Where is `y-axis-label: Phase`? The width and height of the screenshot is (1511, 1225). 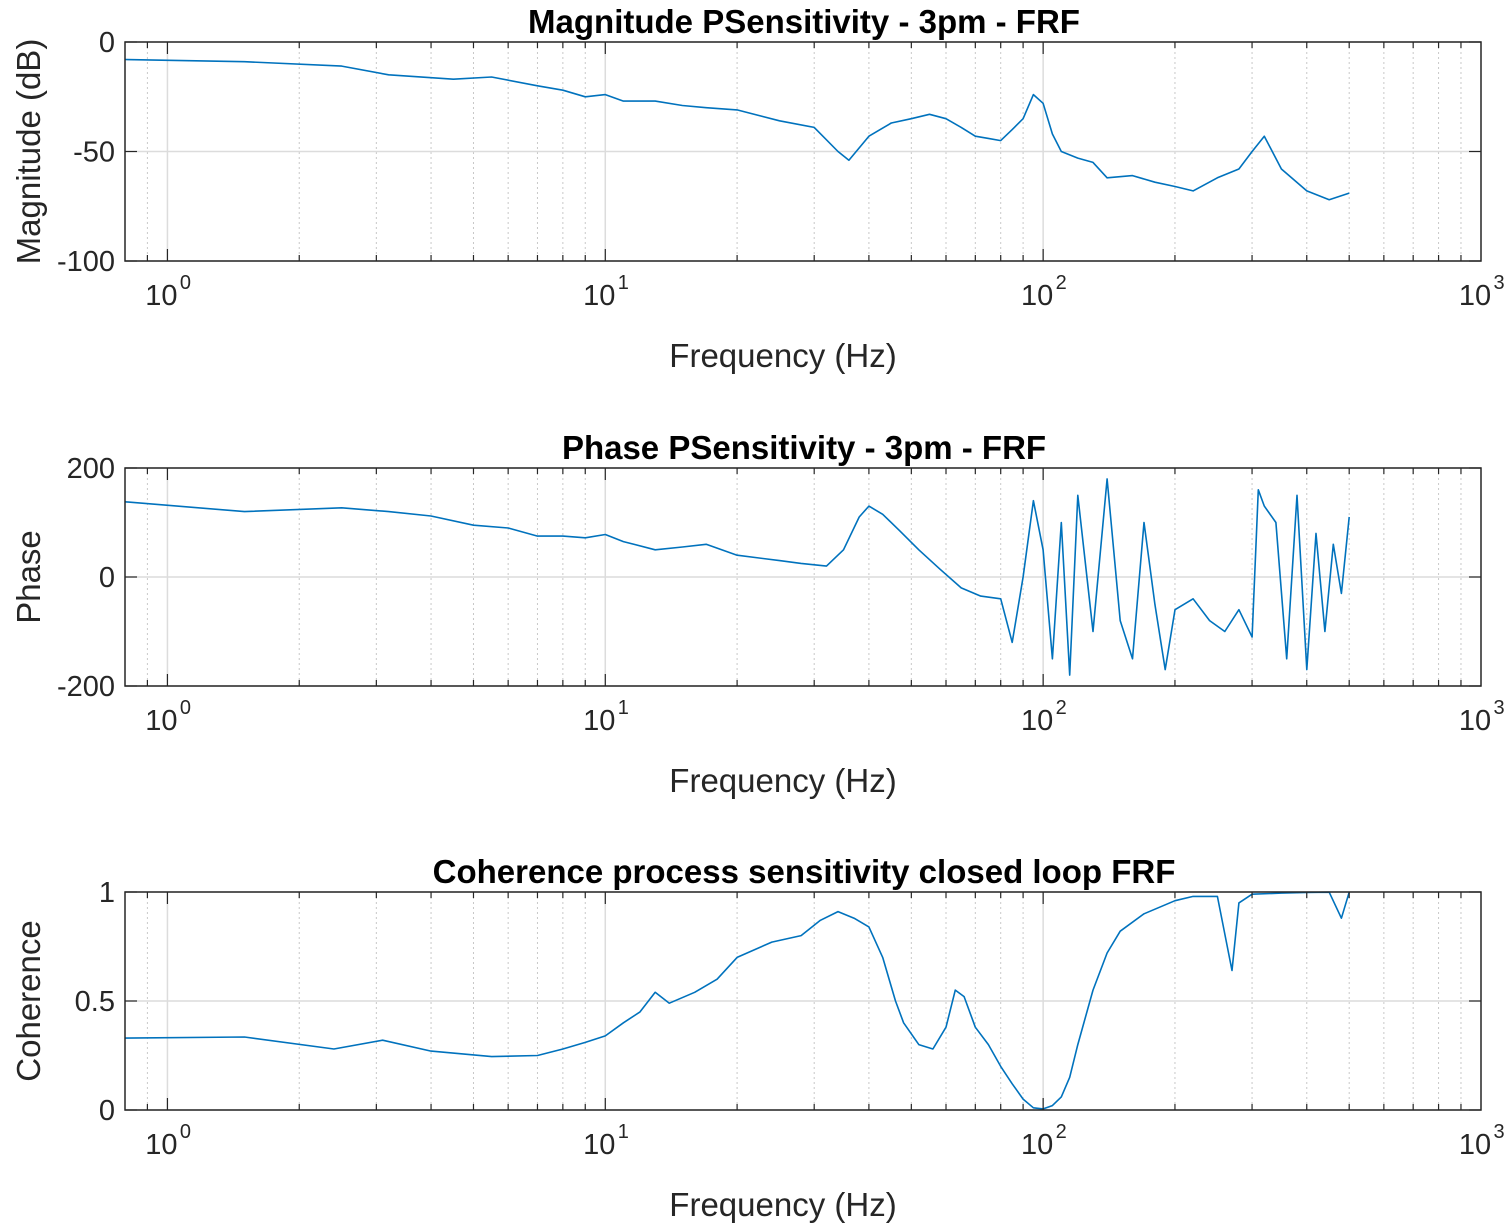 y-axis-label: Phase is located at coordinates (28, 577).